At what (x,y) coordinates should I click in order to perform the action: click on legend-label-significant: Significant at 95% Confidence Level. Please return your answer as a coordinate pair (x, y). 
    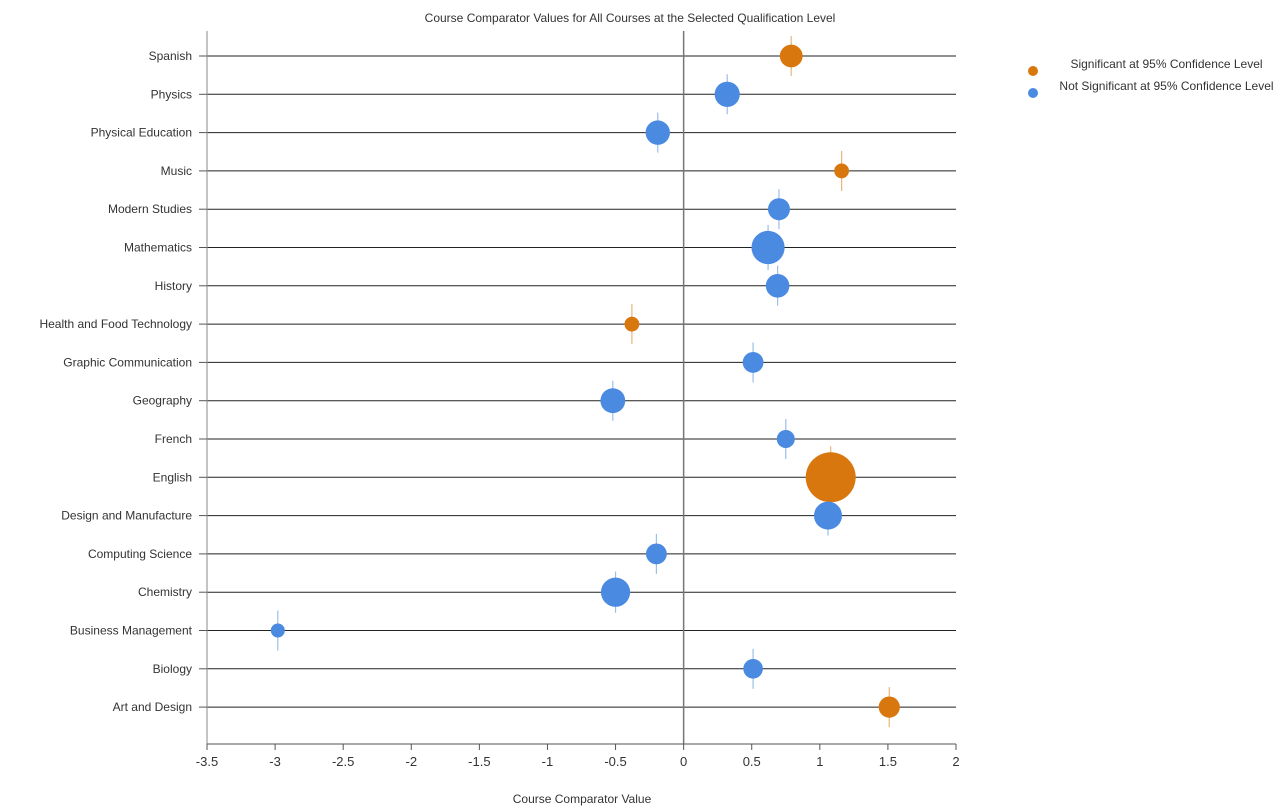
    Looking at the image, I should click on (1166, 64).